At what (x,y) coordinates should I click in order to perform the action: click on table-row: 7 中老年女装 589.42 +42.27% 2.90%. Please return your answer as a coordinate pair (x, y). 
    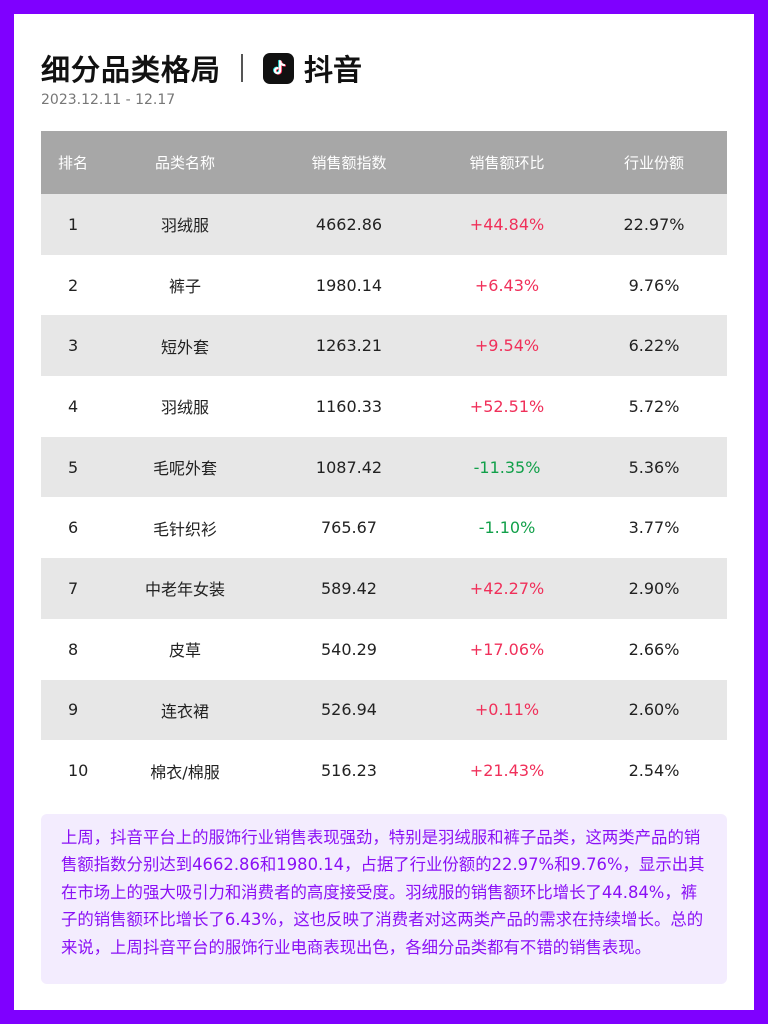
    Looking at the image, I should click on (384, 588).